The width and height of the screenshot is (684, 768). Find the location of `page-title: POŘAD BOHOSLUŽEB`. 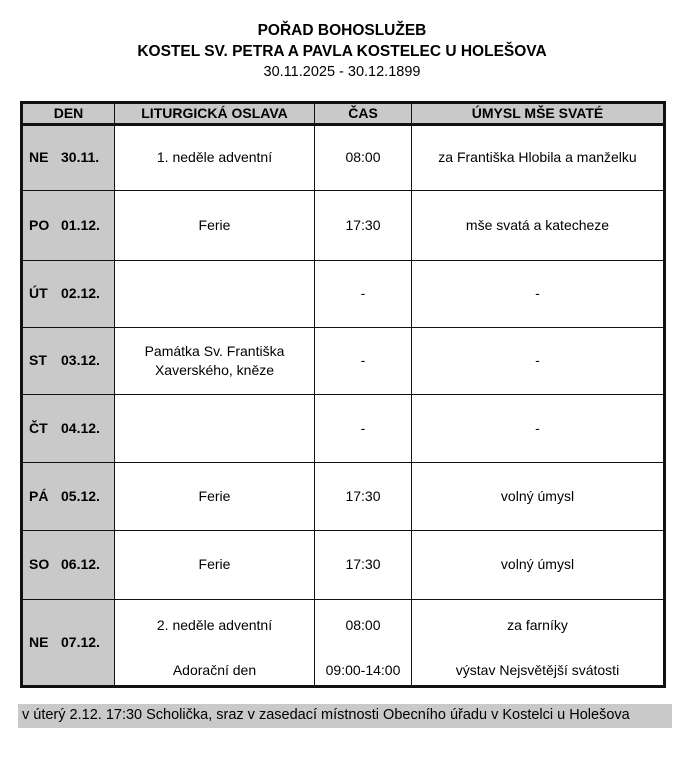

page-title: POŘAD BOHOSLUŽEB is located at coordinates (342, 30).